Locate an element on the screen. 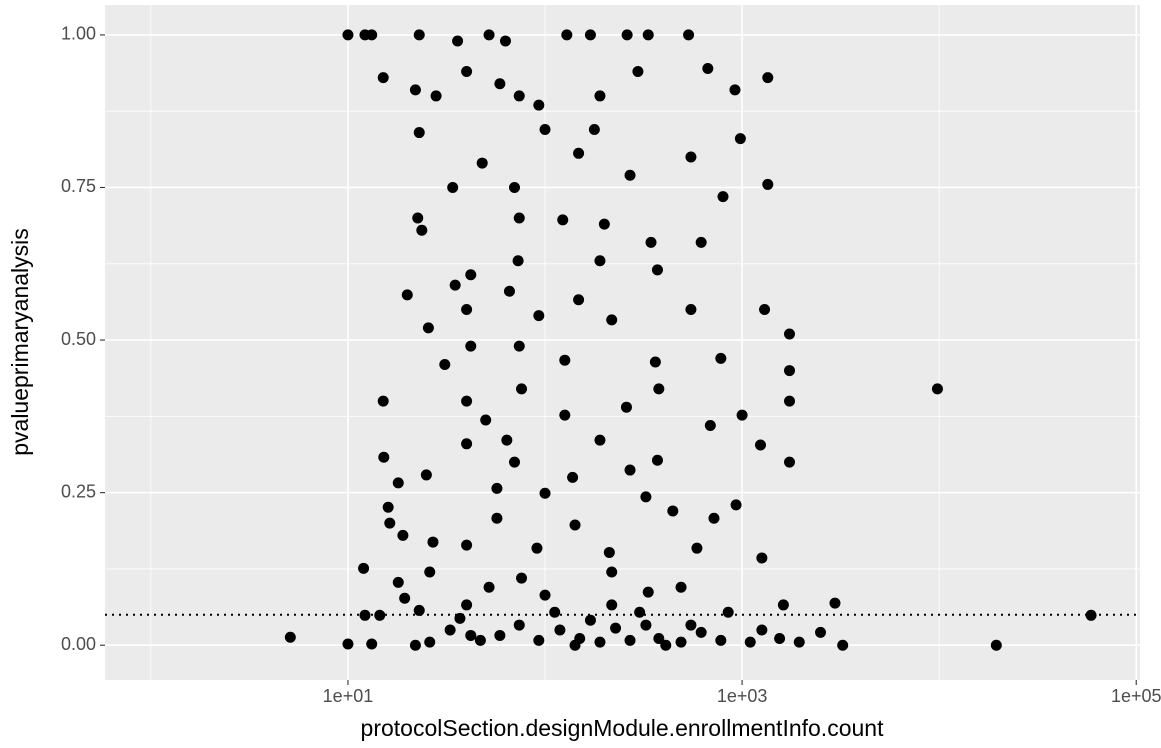  y-tick-label: 0.25 is located at coordinates (78, 491).